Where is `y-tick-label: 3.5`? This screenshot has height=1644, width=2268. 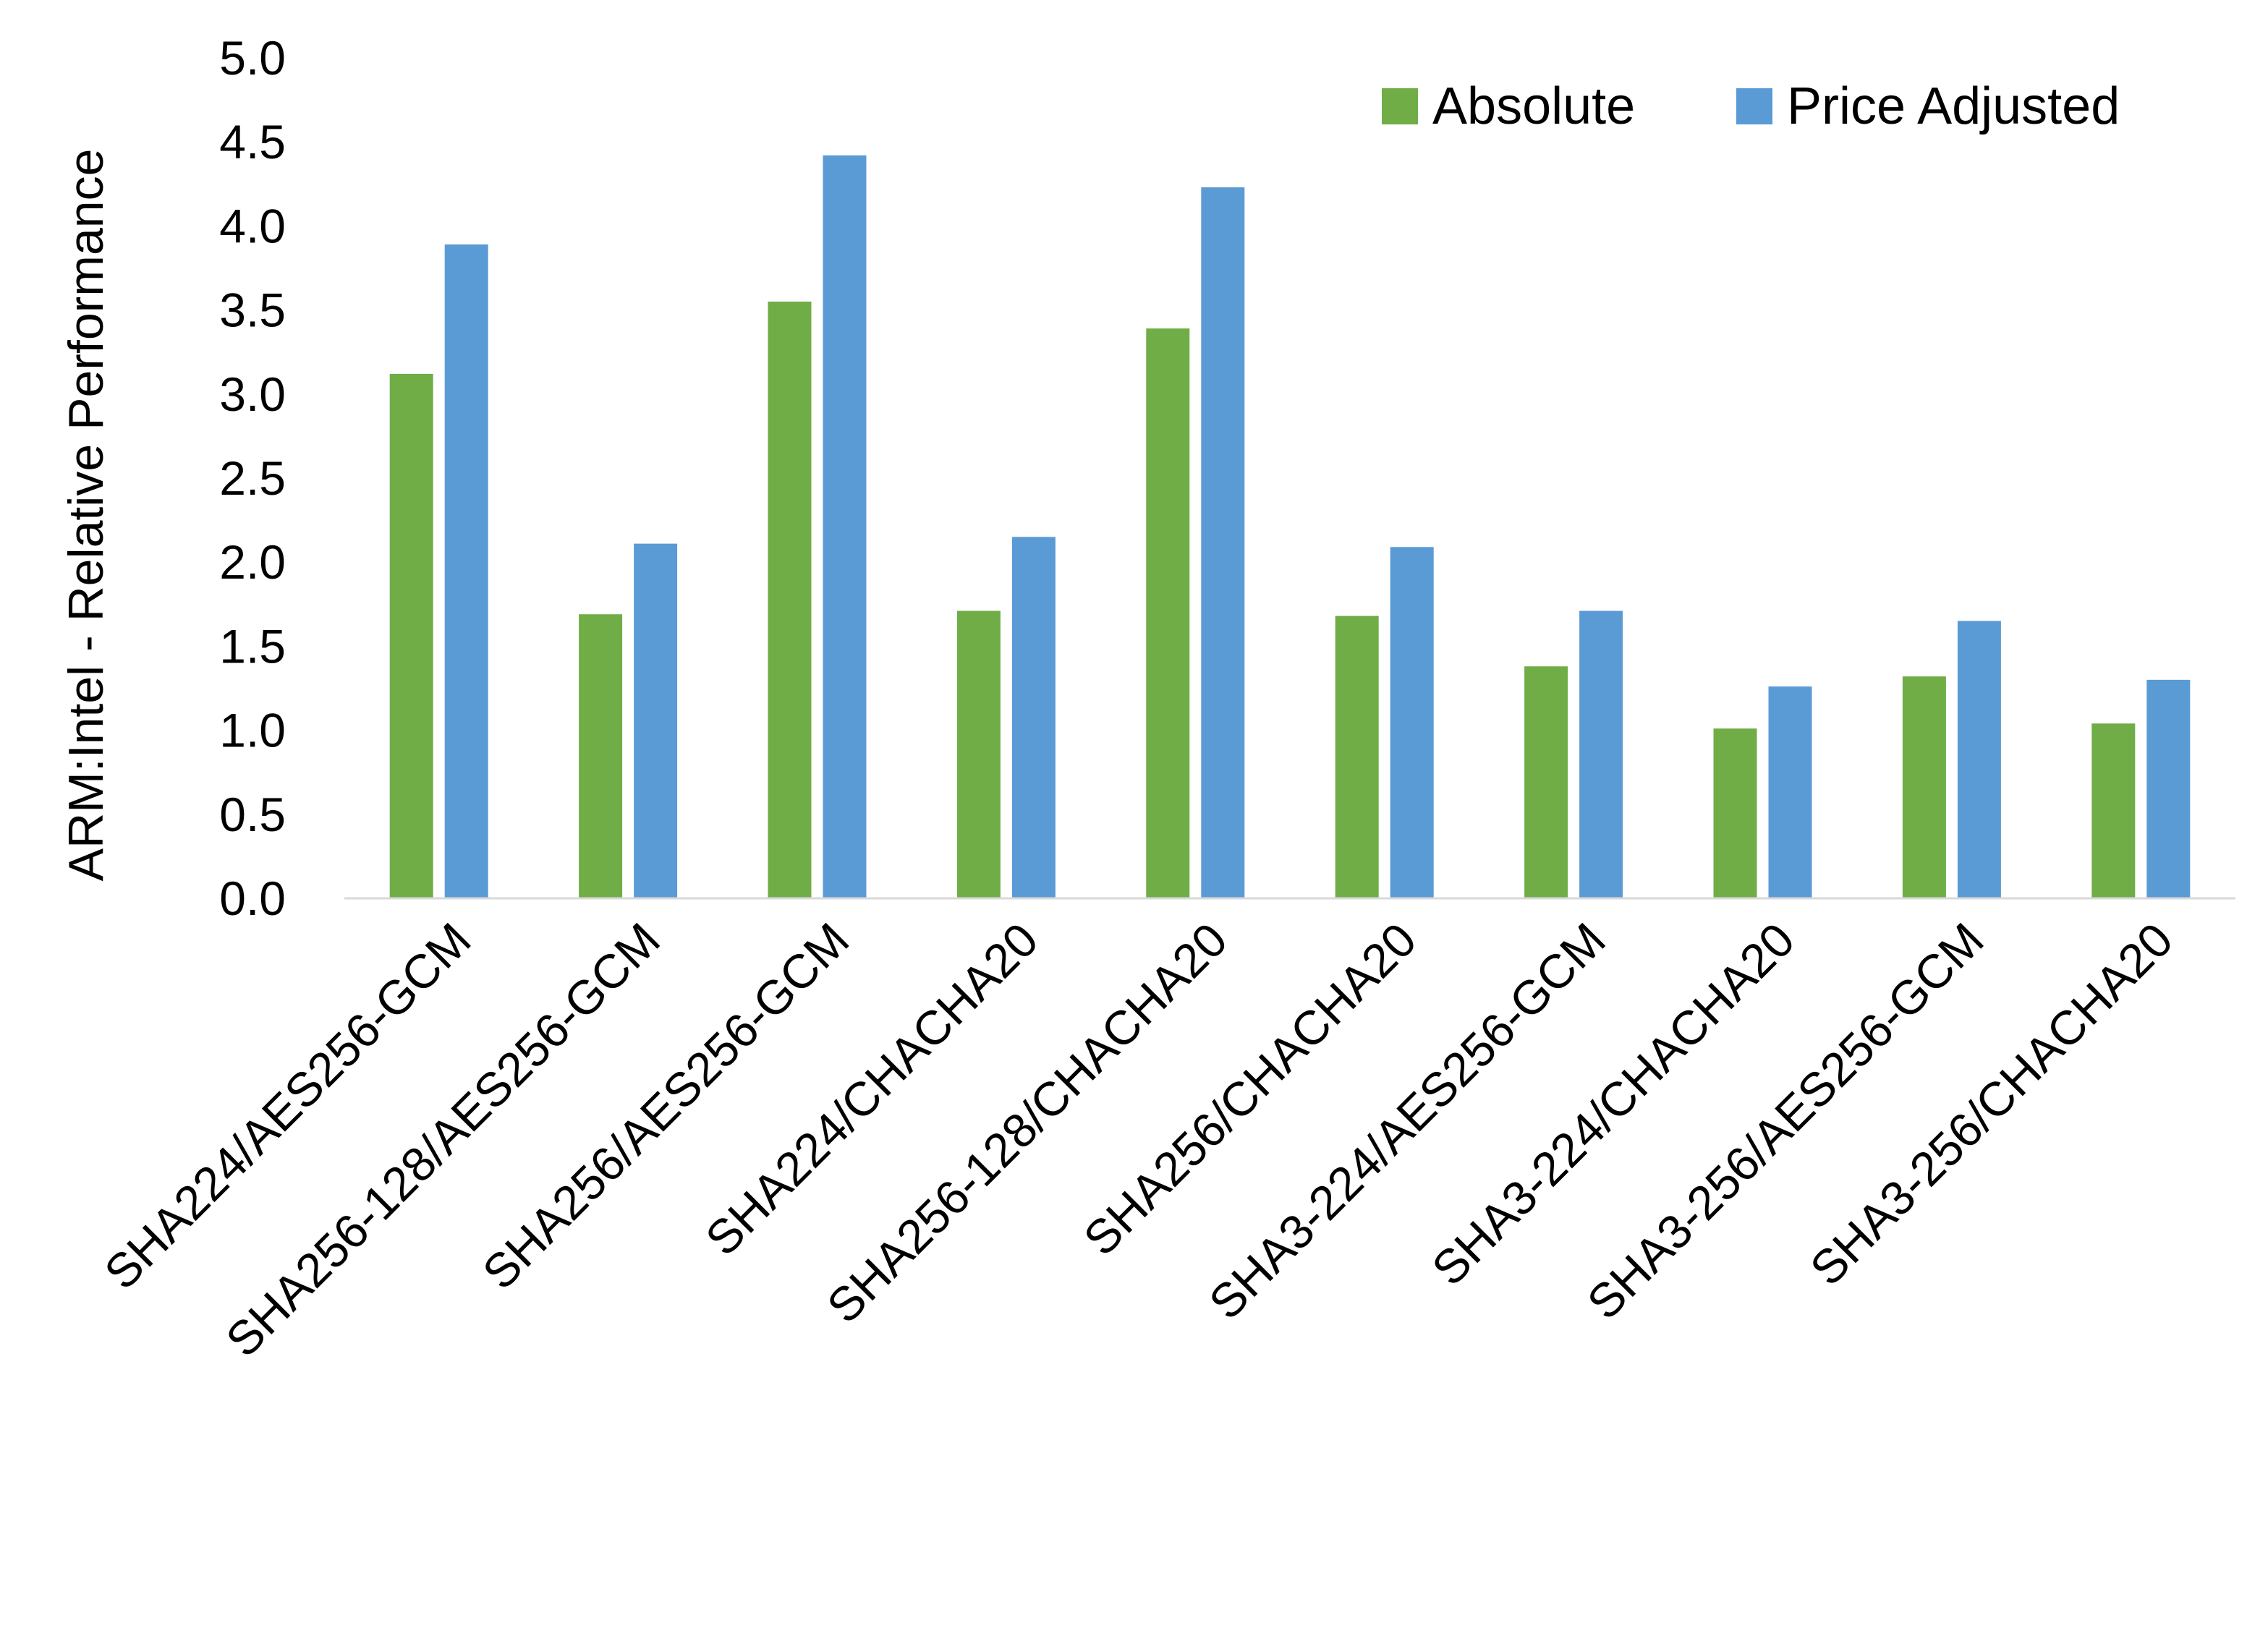
y-tick-label: 3.5 is located at coordinates (252, 310).